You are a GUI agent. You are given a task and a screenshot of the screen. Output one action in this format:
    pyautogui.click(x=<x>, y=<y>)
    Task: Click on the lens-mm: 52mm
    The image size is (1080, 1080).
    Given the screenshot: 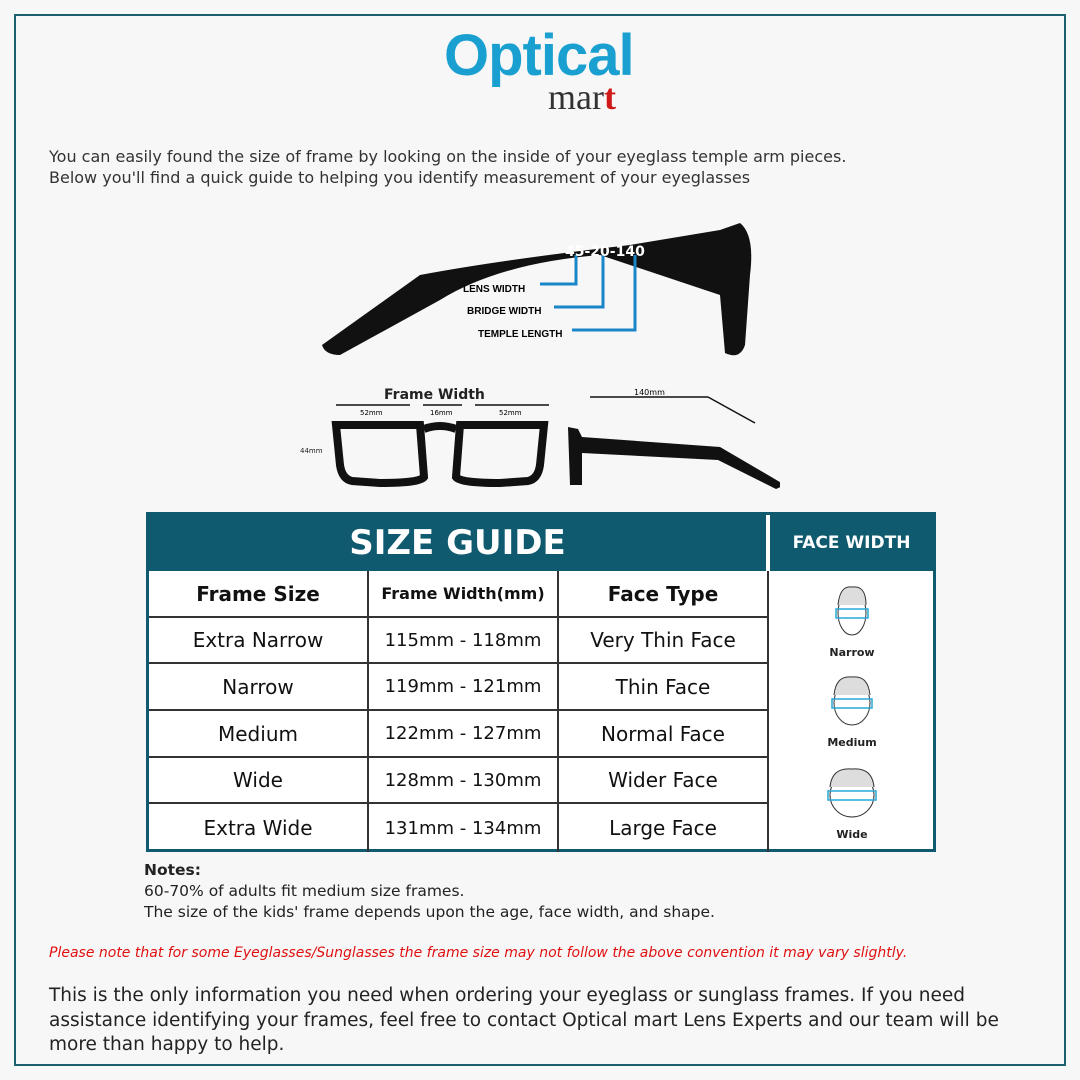 What is the action you would take?
    pyautogui.click(x=371, y=413)
    